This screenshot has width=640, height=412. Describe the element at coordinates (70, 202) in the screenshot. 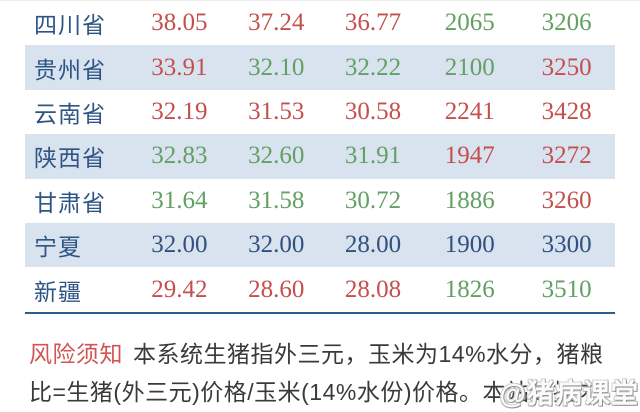

I see `province-name: 甘肃省` at that location.